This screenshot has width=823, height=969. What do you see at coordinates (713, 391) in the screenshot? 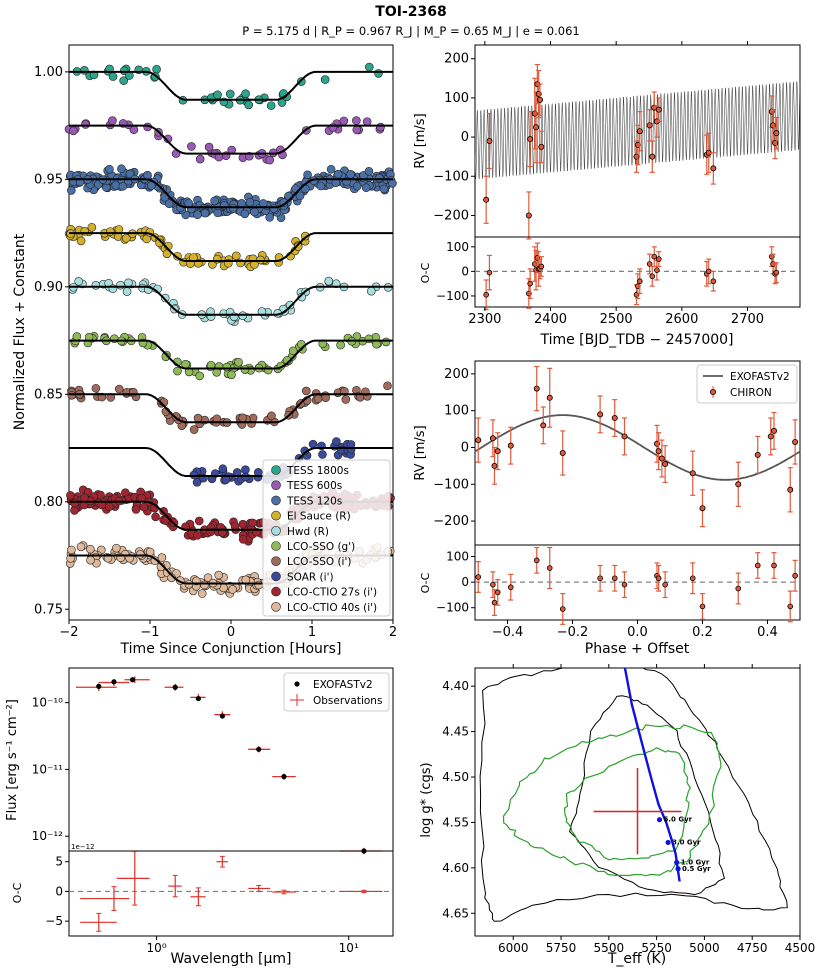
I see `legend-point-marker` at bounding box center [713, 391].